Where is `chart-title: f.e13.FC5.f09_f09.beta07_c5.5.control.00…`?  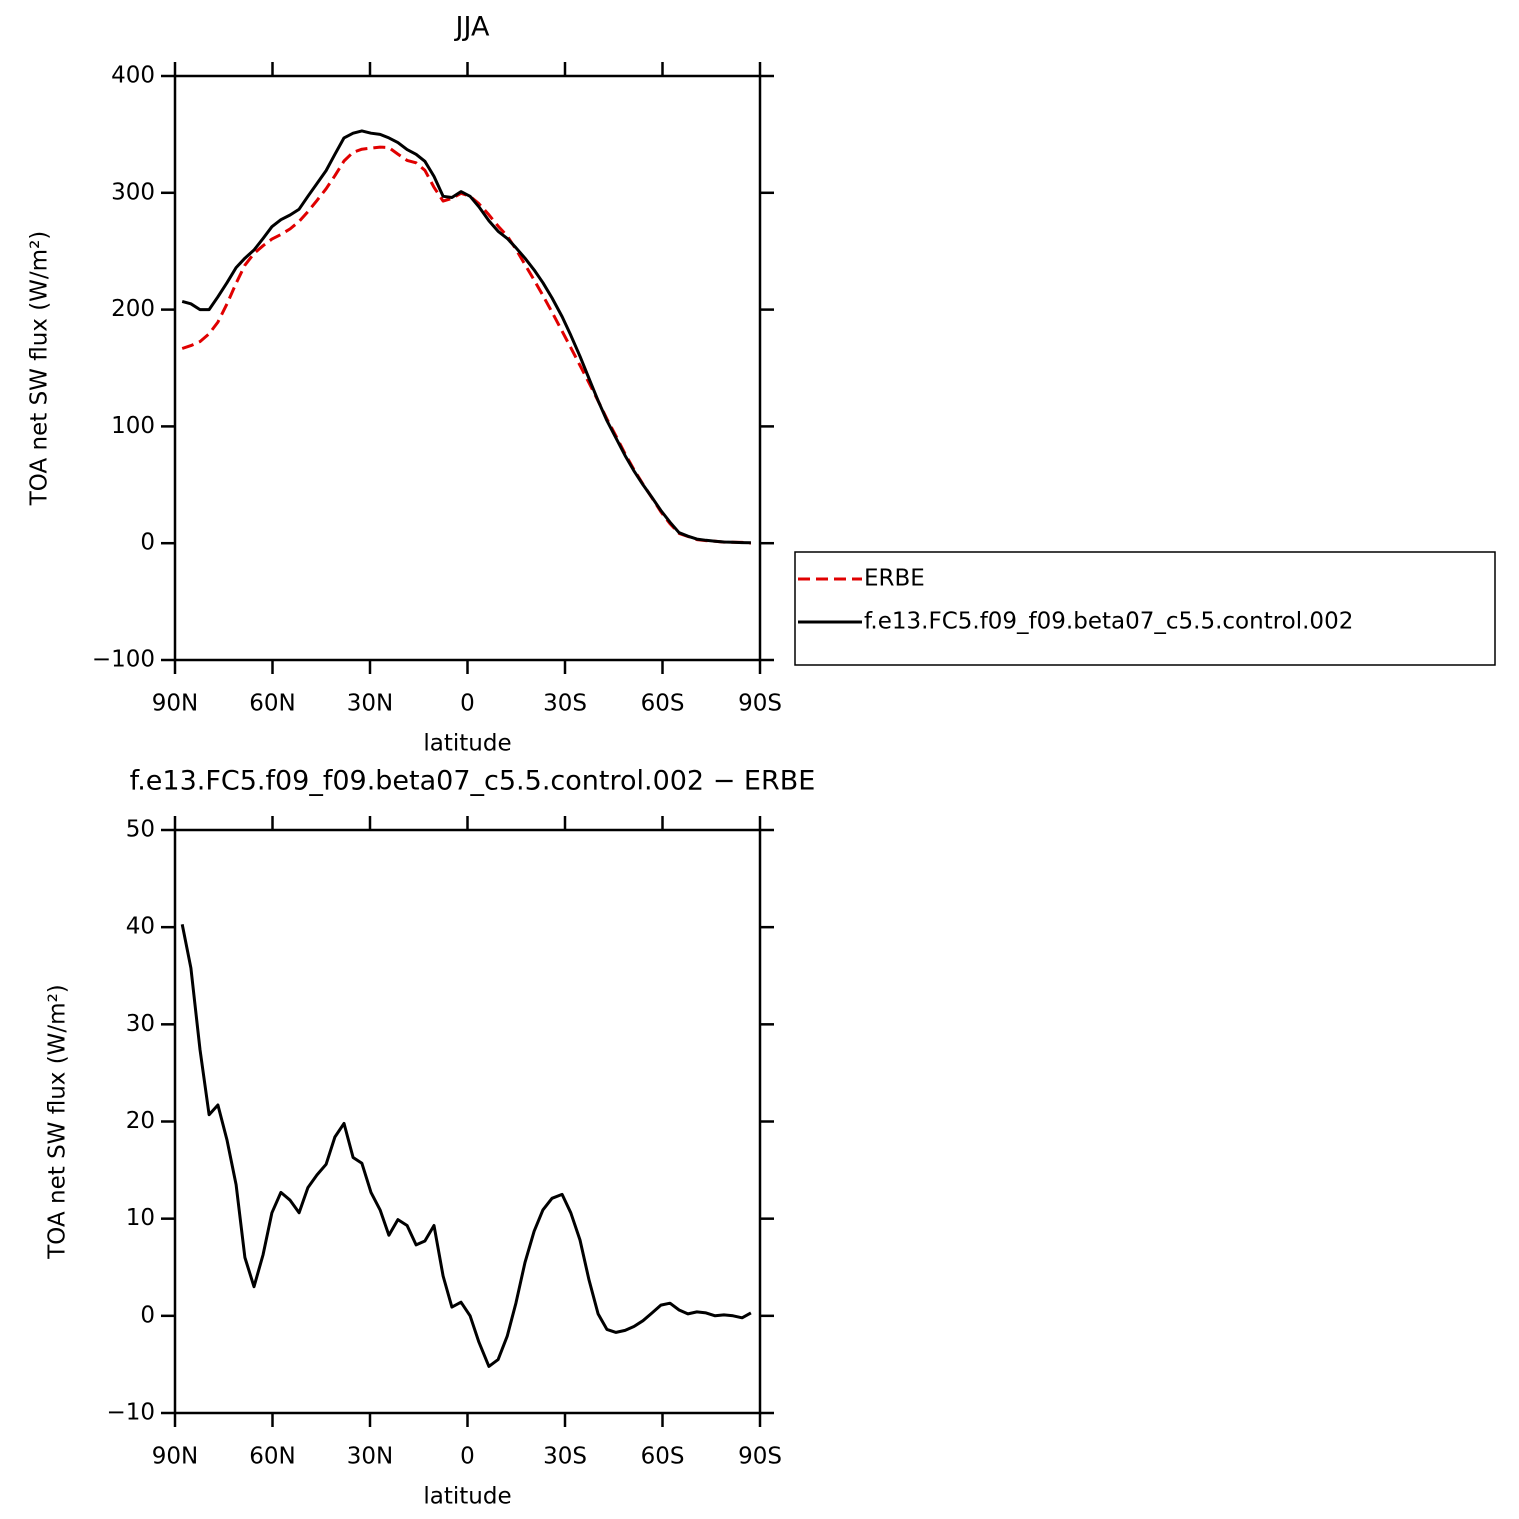 chart-title: f.e13.FC5.f09_f09.beta07_c5.5.control.00… is located at coordinates (473, 781).